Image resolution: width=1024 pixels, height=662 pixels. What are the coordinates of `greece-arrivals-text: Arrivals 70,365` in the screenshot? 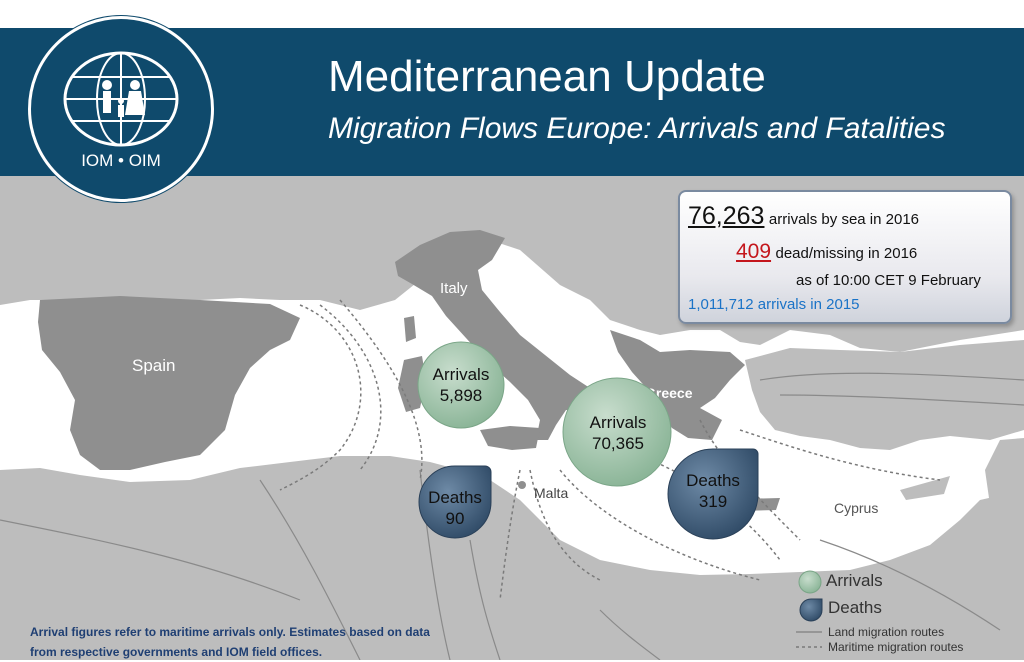 It's located at (618, 433).